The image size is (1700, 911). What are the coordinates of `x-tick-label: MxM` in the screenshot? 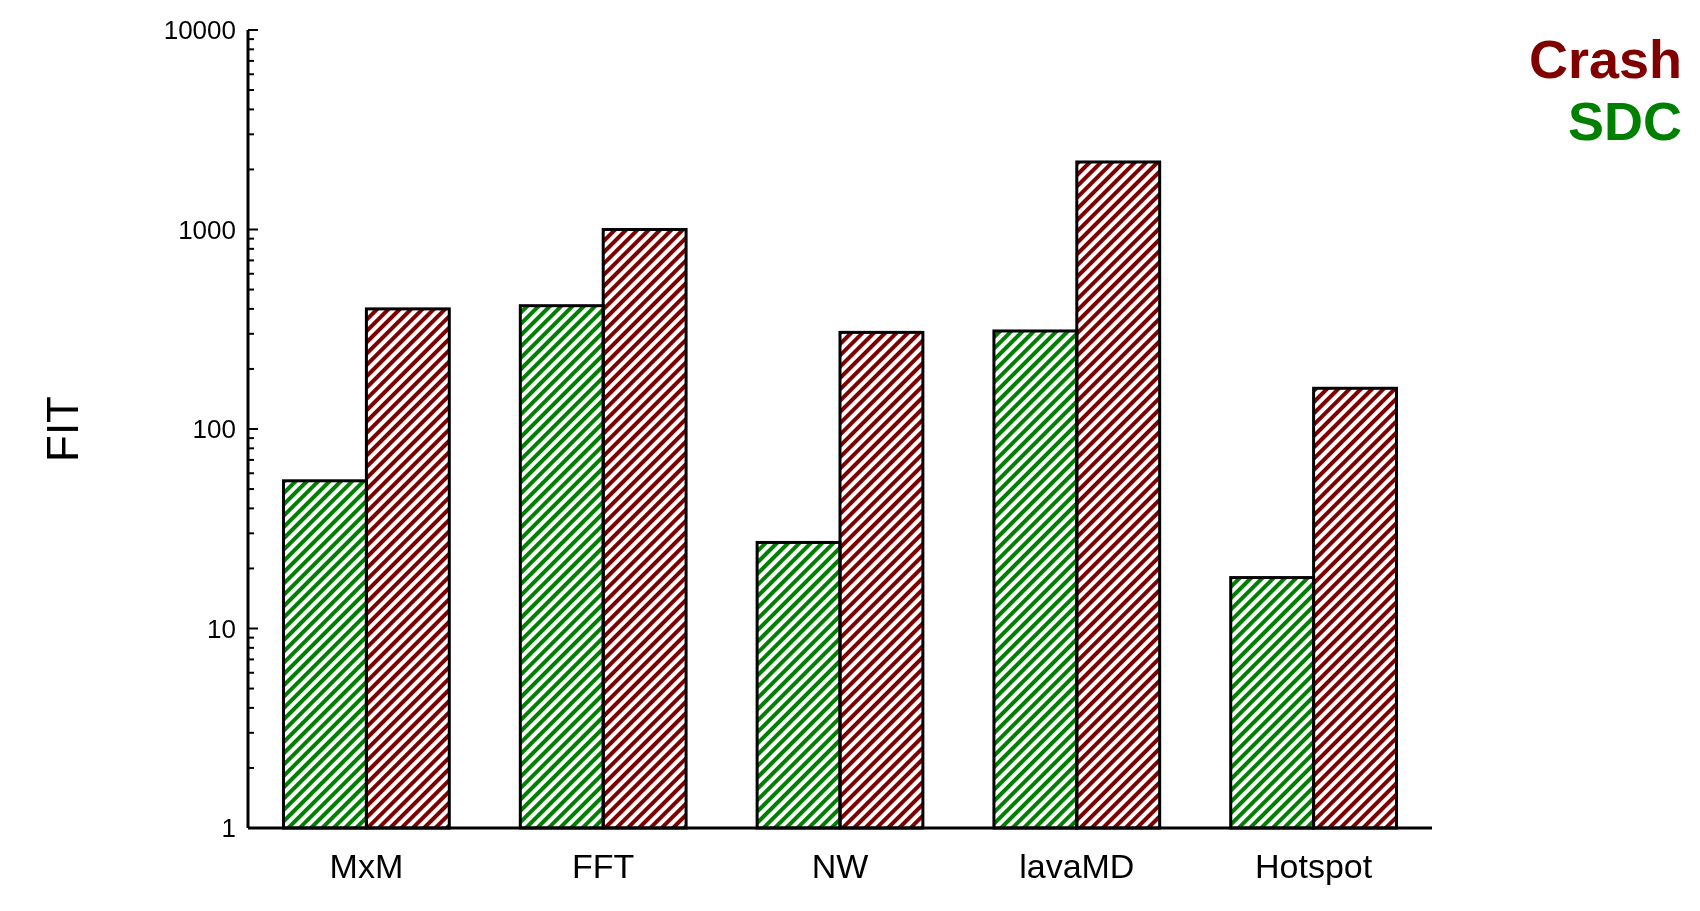 It's located at (366, 866).